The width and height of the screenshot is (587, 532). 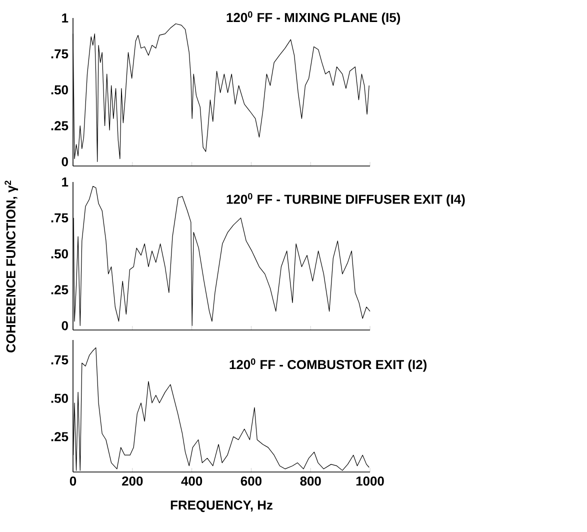 What do you see at coordinates (191, 481) in the screenshot?
I see `x-tick-label: 400` at bounding box center [191, 481].